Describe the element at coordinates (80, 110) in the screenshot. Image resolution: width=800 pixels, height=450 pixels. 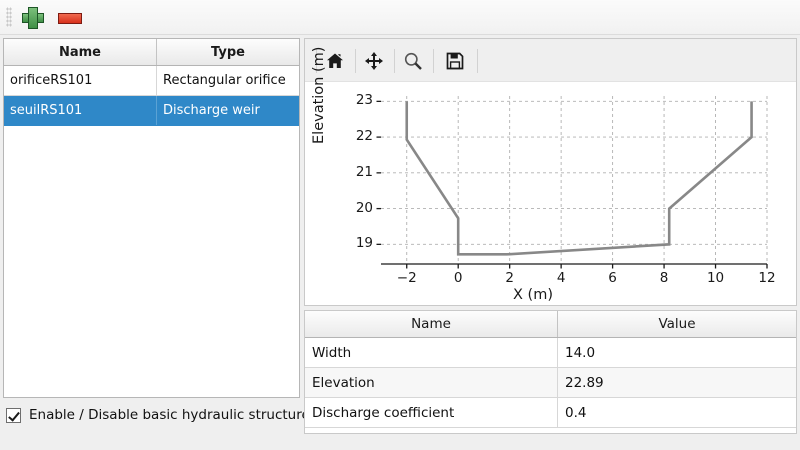
I see `structure-name-cell: seuilRS101` at that location.